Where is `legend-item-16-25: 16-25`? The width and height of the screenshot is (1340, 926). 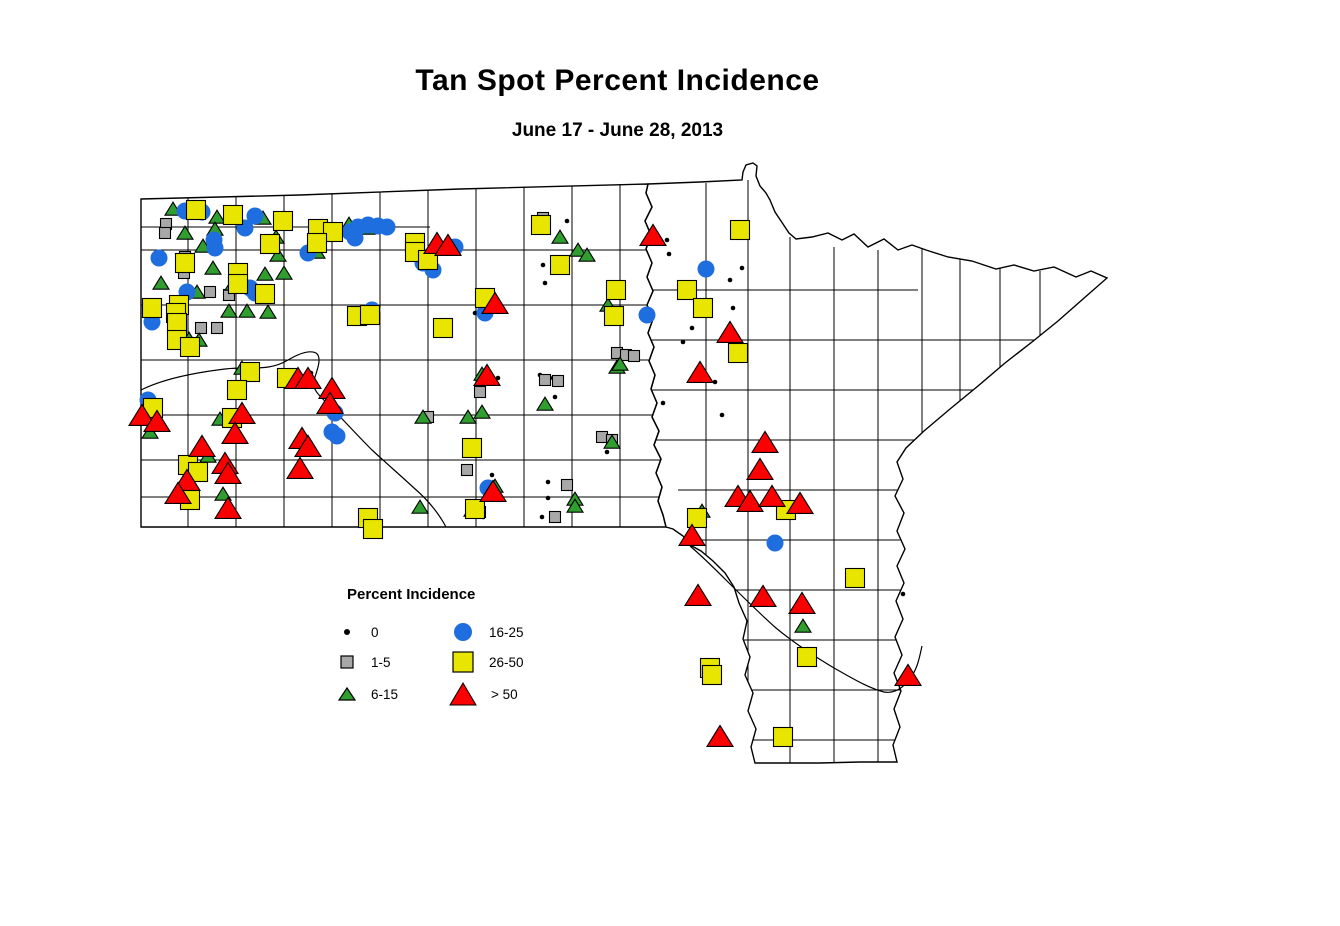
legend-item-16-25: 16-25 is located at coordinates (486, 632).